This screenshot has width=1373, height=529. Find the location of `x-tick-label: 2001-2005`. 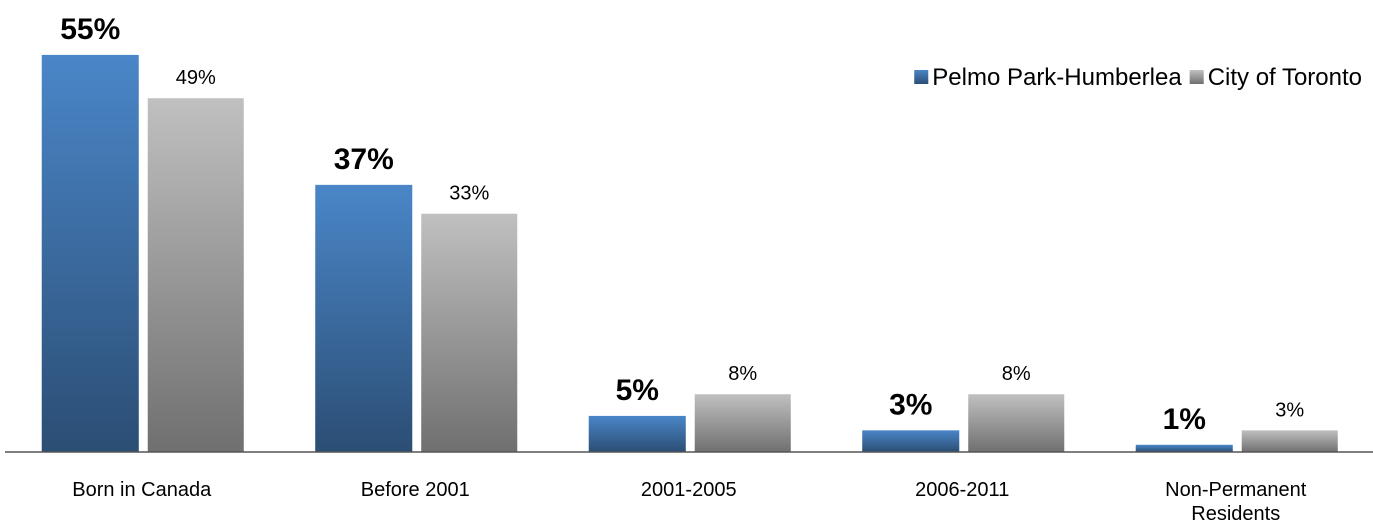

x-tick-label: 2001-2005 is located at coordinates (688, 490).